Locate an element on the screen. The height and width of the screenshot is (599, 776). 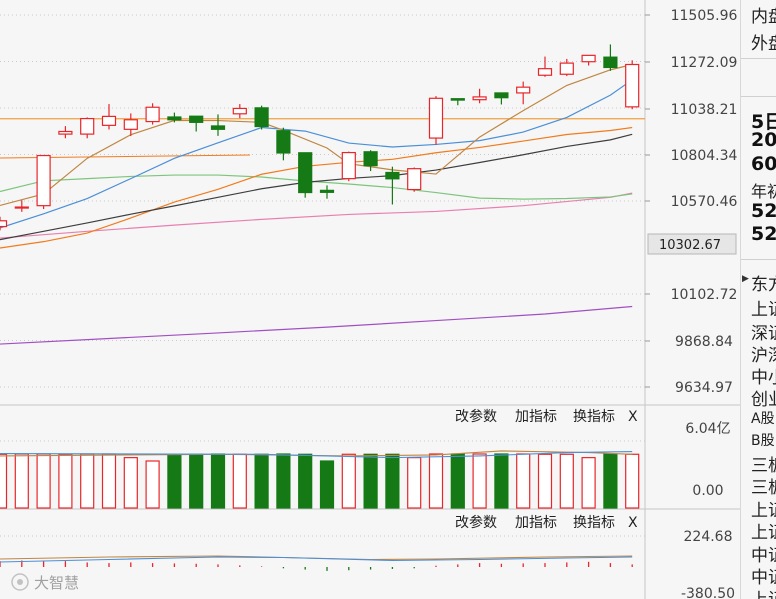
index-dongfang: 东方 is located at coordinates (763, 285).